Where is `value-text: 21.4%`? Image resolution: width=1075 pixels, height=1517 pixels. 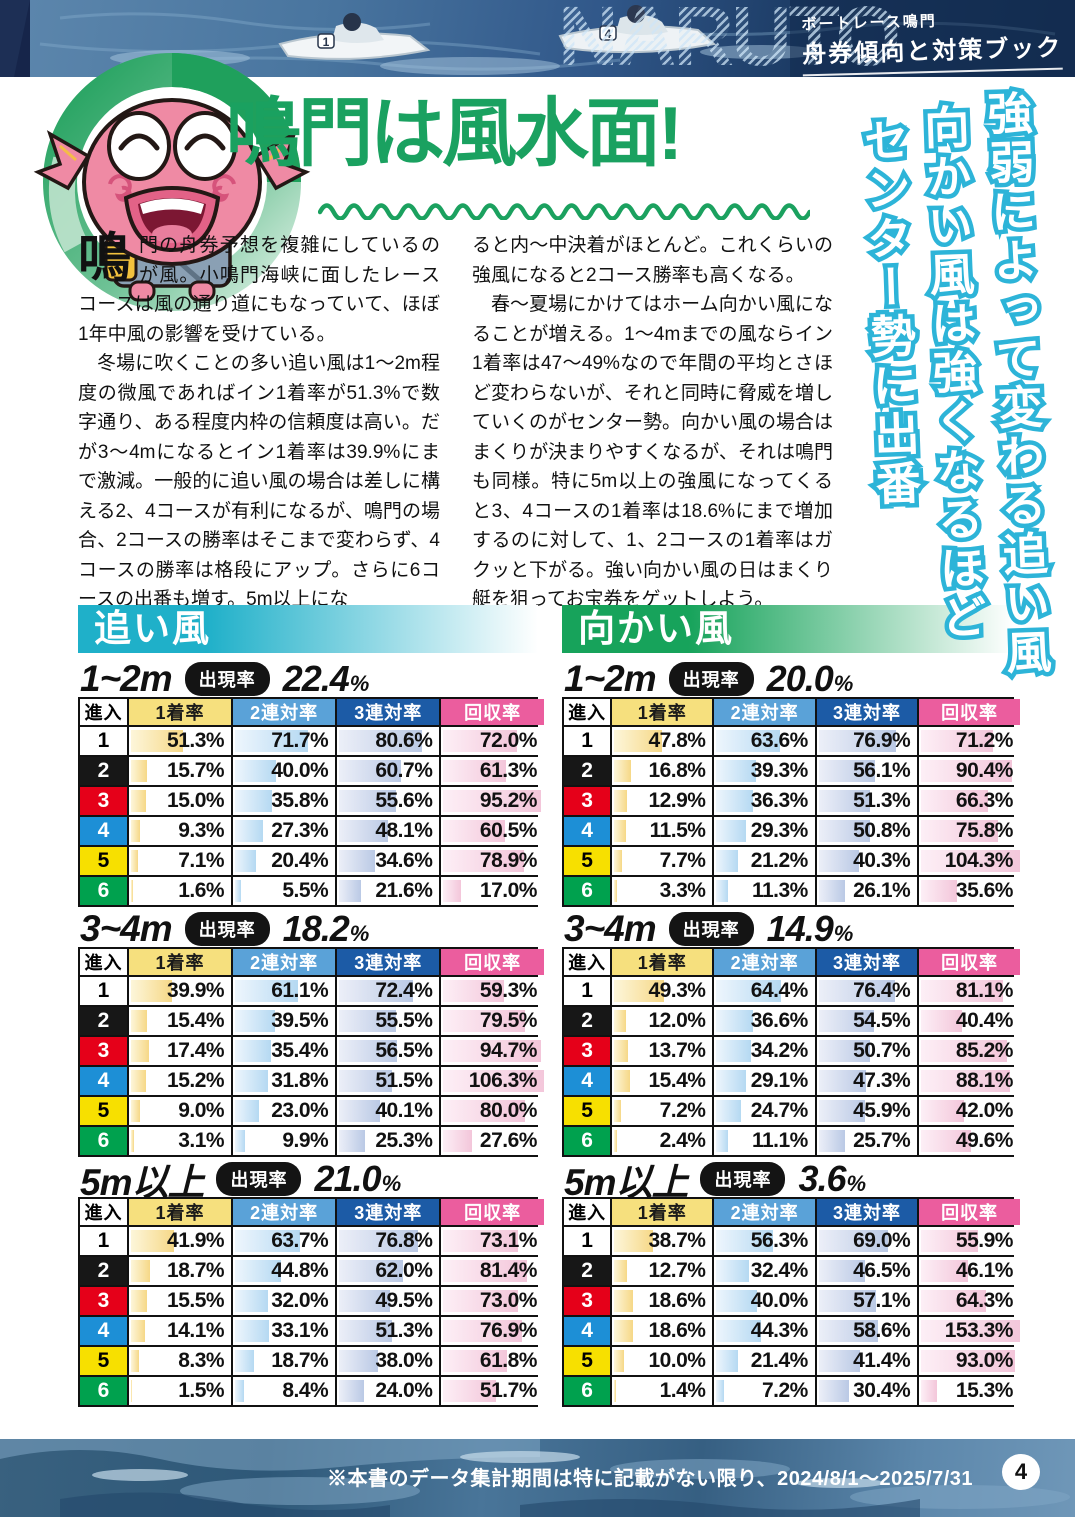
value-text: 21.4% is located at coordinates (779, 1360).